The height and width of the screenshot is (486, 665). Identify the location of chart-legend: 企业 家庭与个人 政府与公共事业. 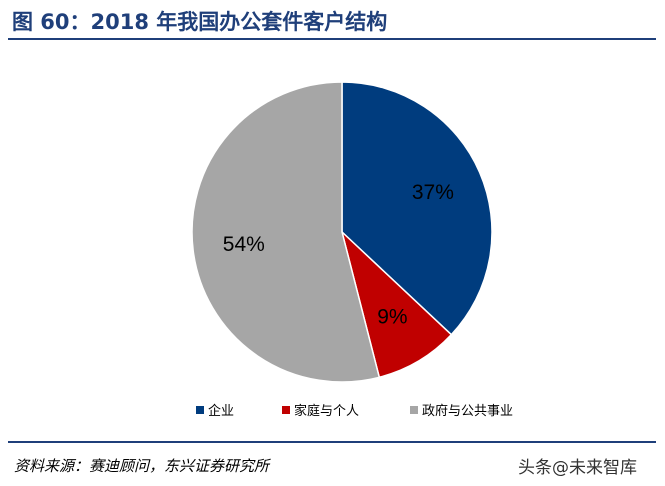
(332, 410).